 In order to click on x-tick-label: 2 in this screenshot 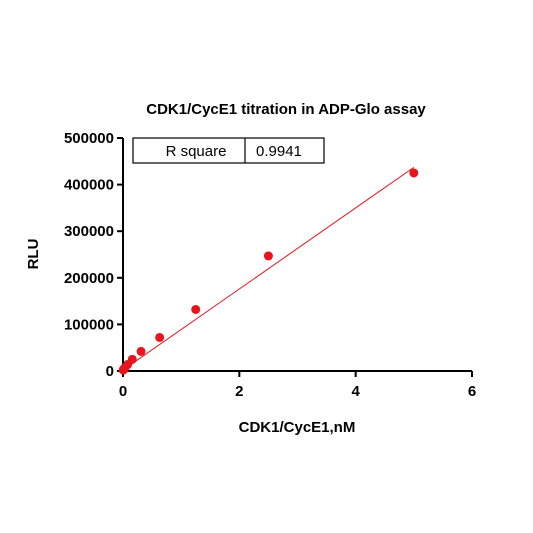, I will do `click(239, 391)`.